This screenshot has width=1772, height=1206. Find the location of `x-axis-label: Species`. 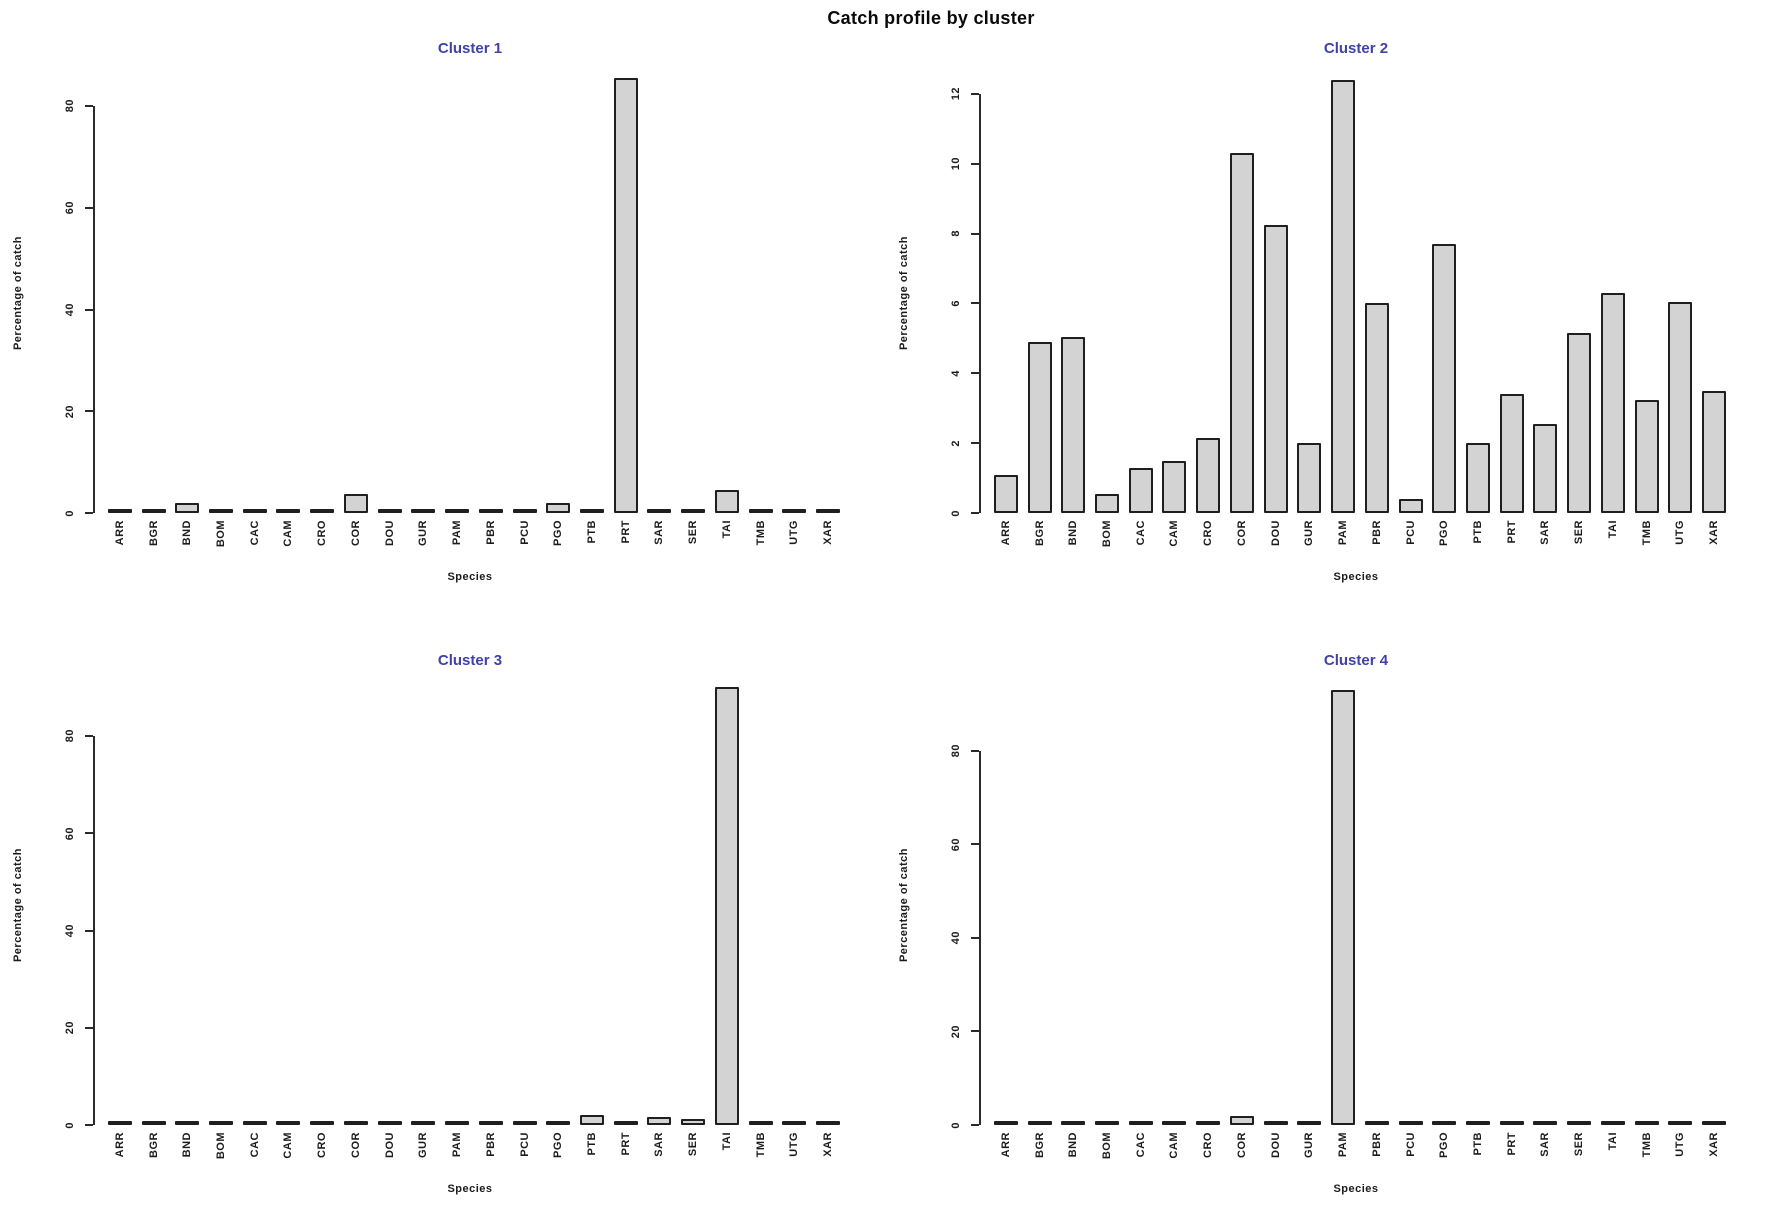

x-axis-label: Species is located at coordinates (1356, 1189).